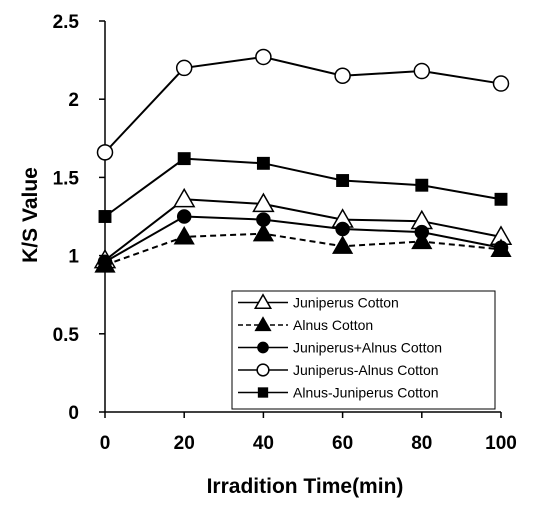  I want to click on x-tick-label: 40, so click(263, 443).